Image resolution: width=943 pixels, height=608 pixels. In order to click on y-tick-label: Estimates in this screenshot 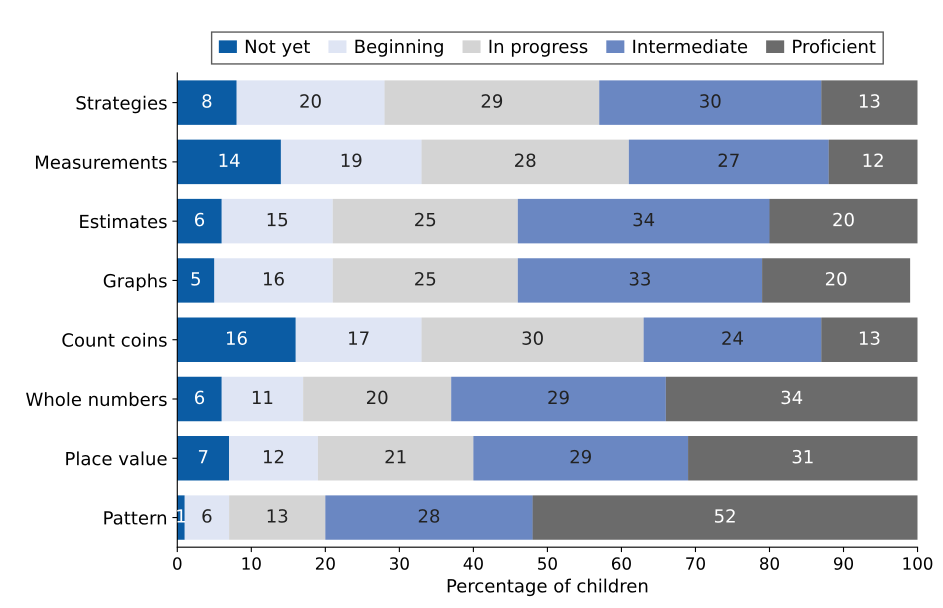, I will do `click(123, 221)`.